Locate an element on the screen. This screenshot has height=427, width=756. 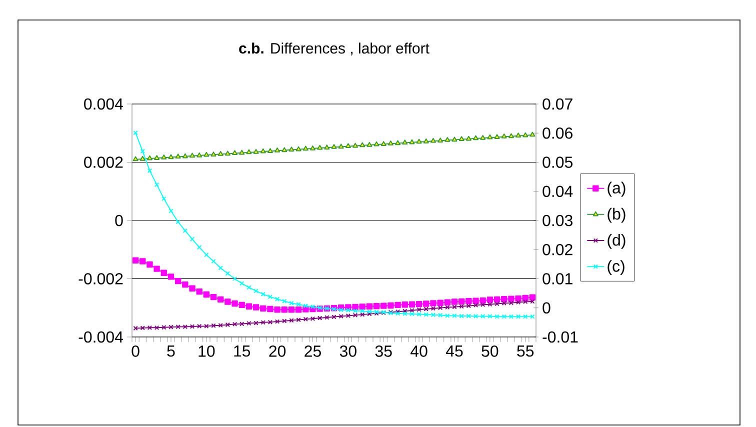
y-tick-label: 0 is located at coordinates (119, 220).